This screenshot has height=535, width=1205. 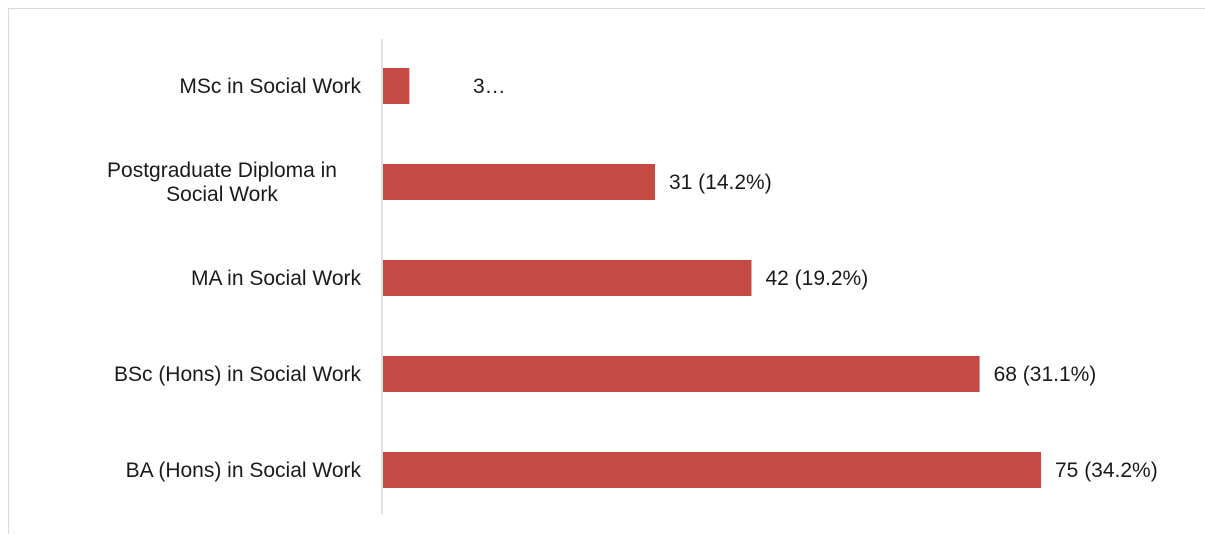 What do you see at coordinates (276, 278) in the screenshot?
I see `category-label-ma-in-social-work: MA in Social Work` at bounding box center [276, 278].